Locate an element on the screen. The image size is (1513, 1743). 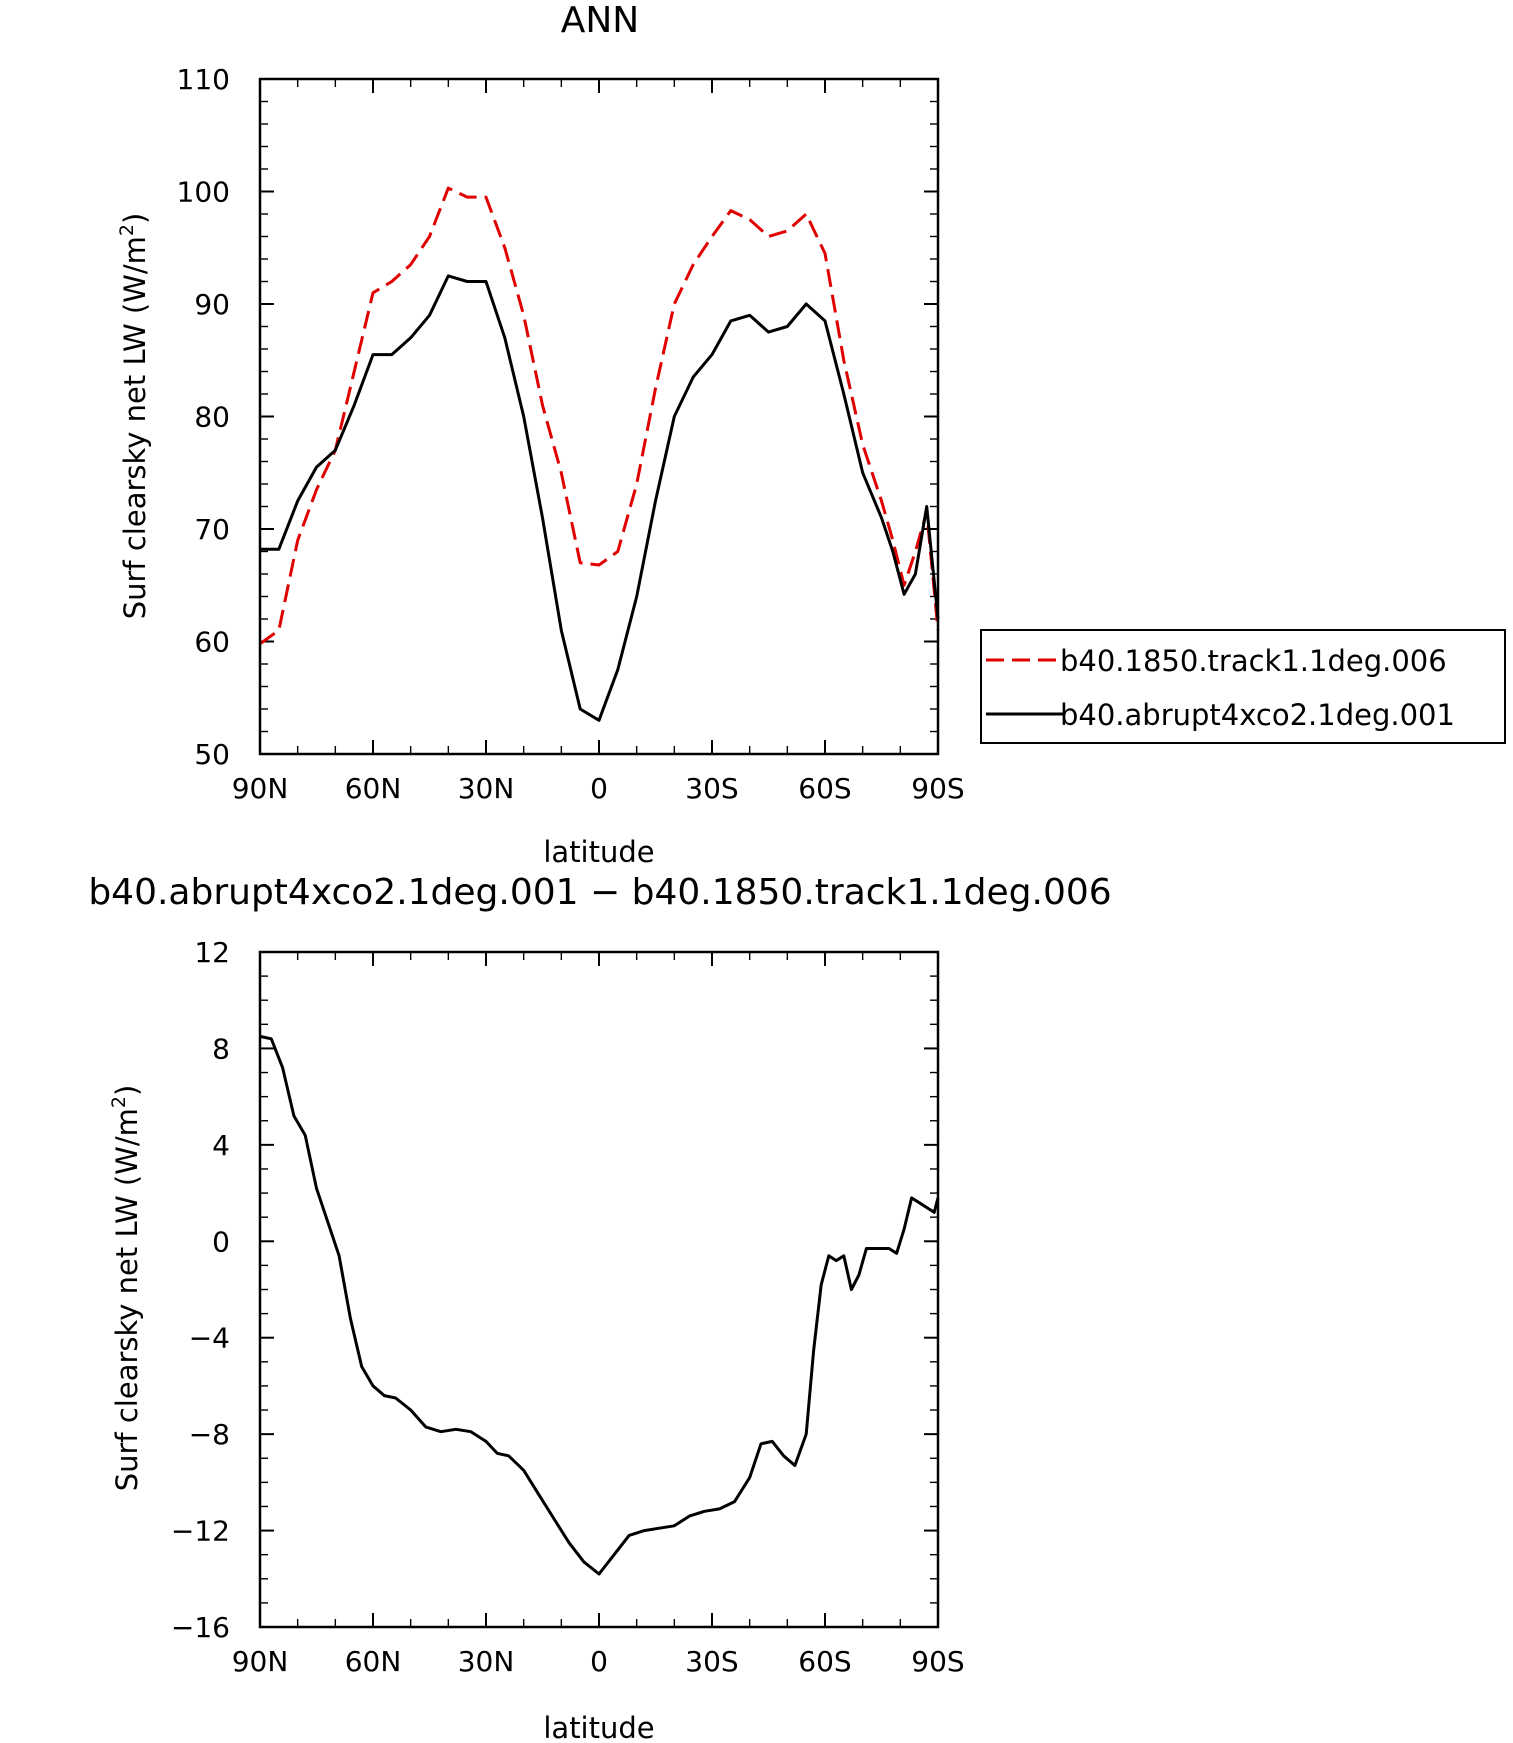
top-y-axis-title: Surf clearsky net LW (W/m2) is located at coordinates (134, 416).